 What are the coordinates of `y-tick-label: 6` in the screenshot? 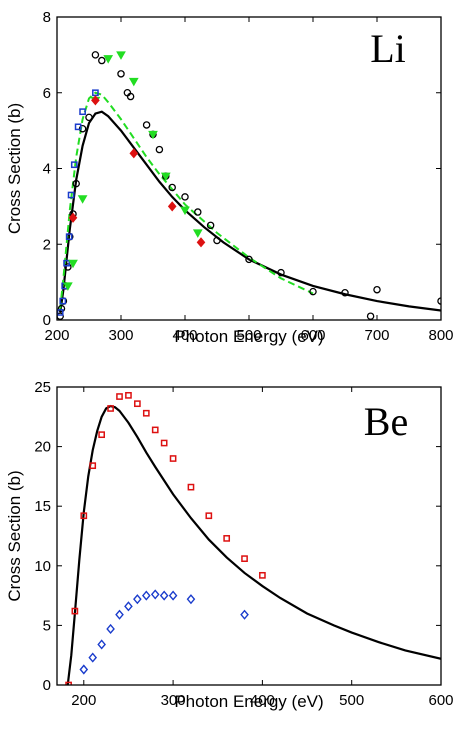 It's located at (47, 93).